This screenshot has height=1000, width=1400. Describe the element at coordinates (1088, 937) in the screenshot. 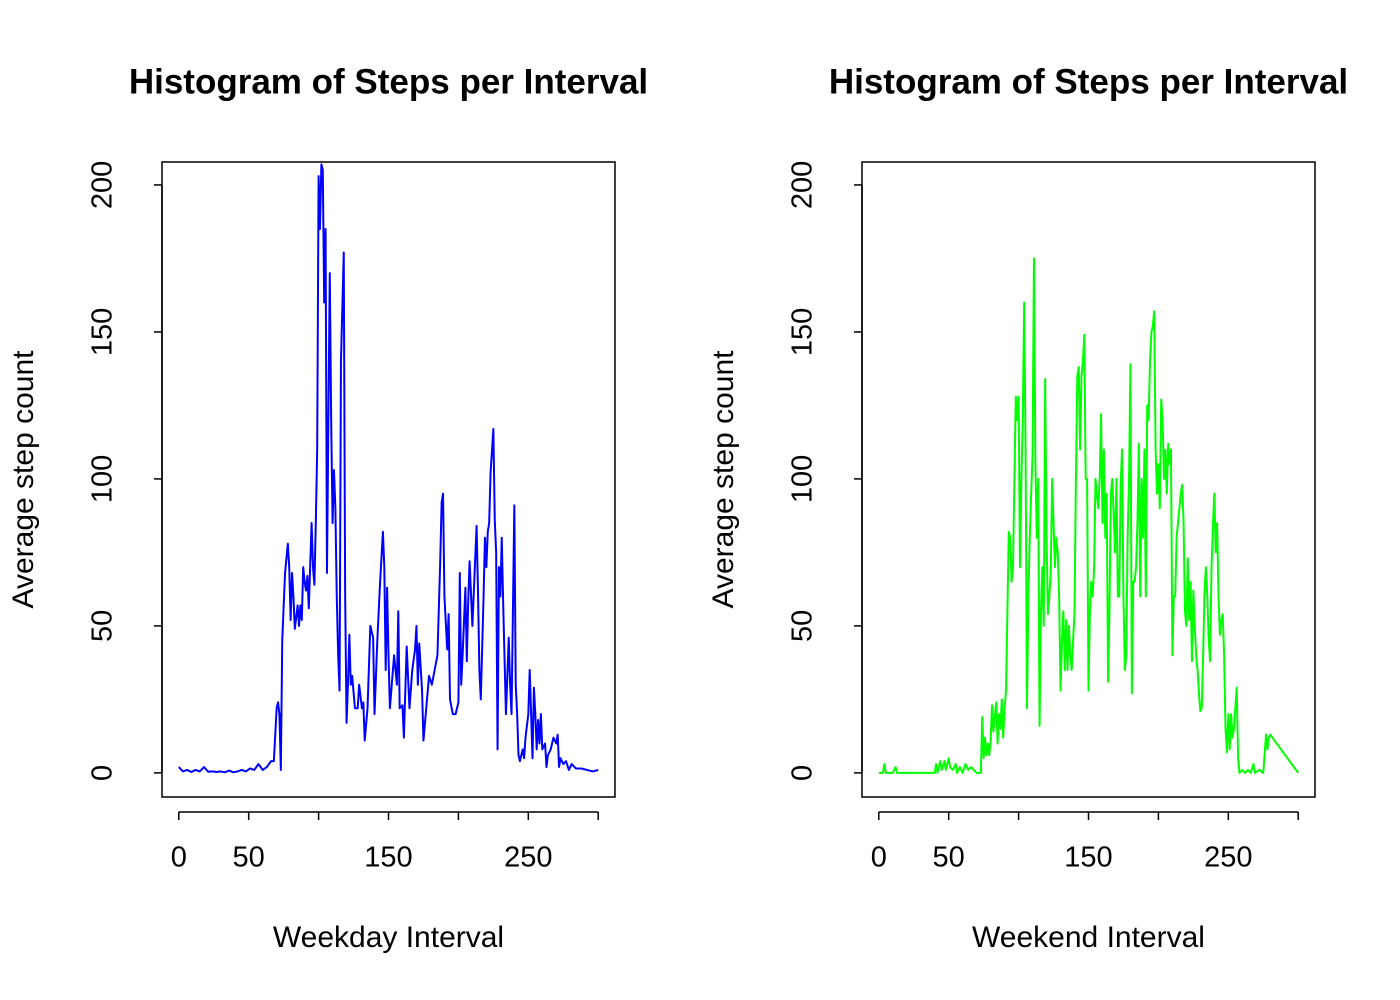

I see `x-axis-label: Weekend Interval` at that location.